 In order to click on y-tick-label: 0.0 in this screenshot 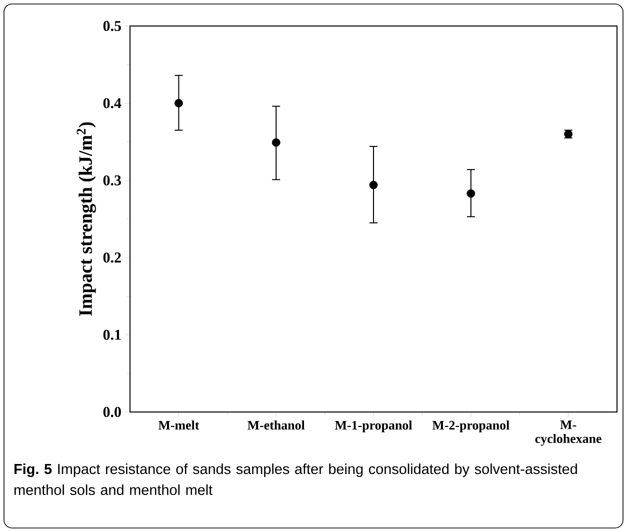, I will do `click(112, 412)`.